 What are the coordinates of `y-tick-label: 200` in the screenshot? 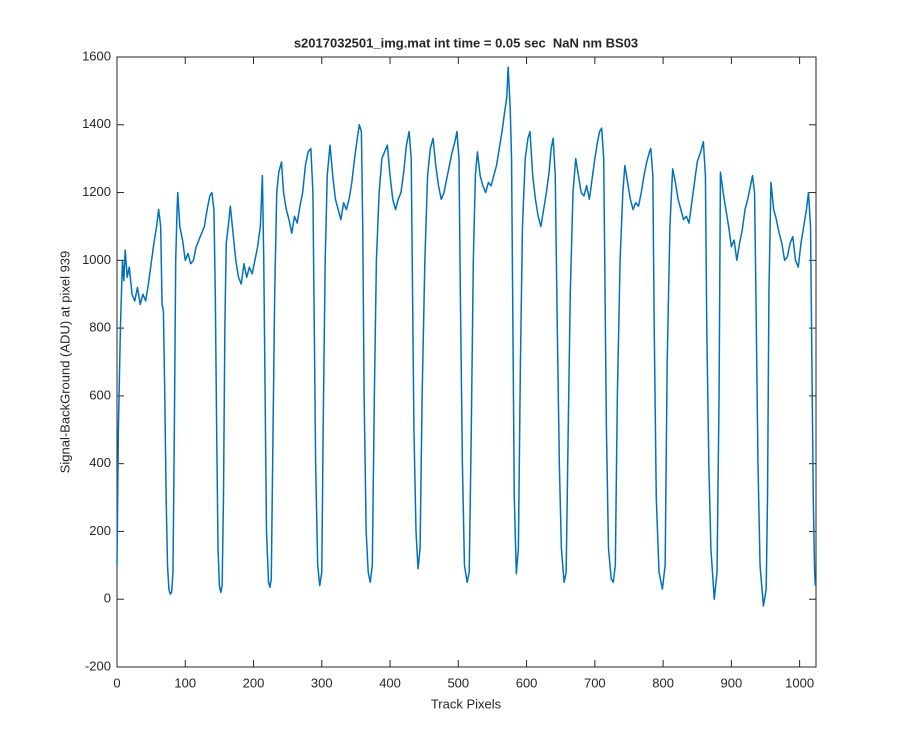 It's located at (100, 530).